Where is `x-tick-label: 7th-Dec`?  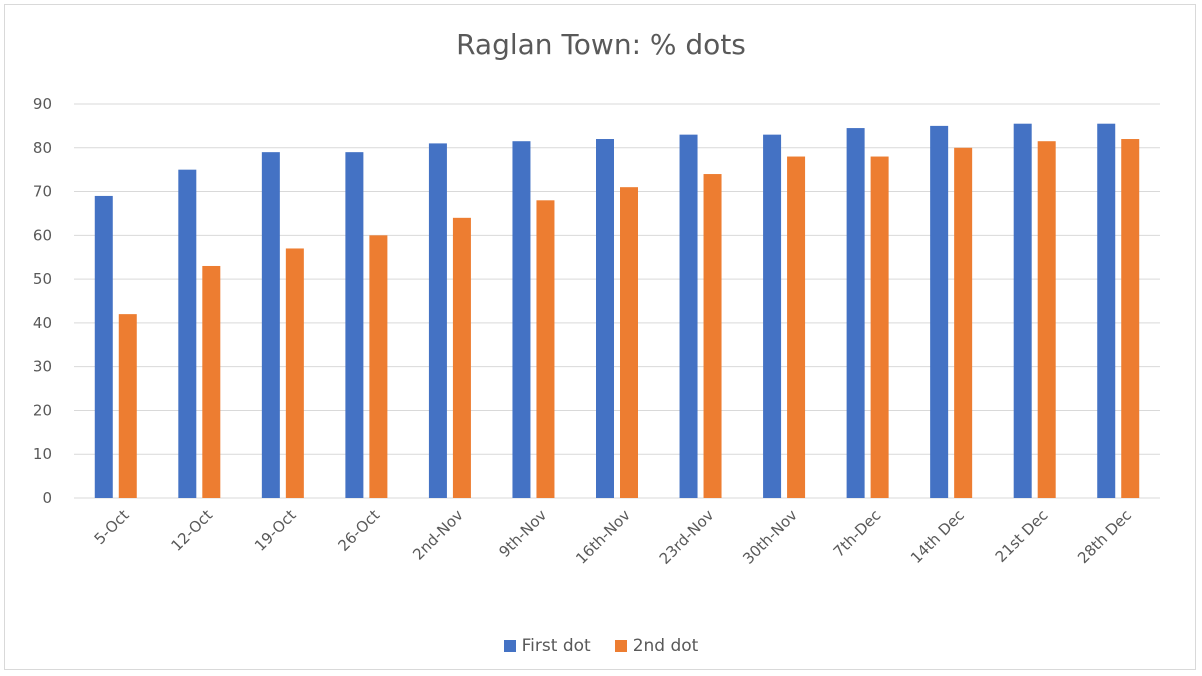 x-tick-label: 7th-Dec is located at coordinates (857, 533).